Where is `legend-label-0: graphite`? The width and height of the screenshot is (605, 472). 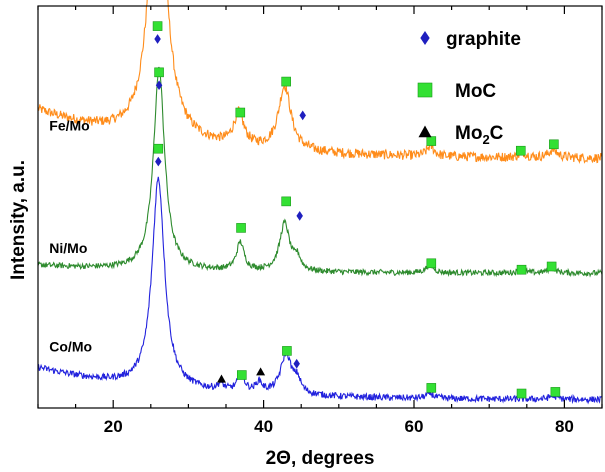
legend-label-0: graphite is located at coordinates (483, 39).